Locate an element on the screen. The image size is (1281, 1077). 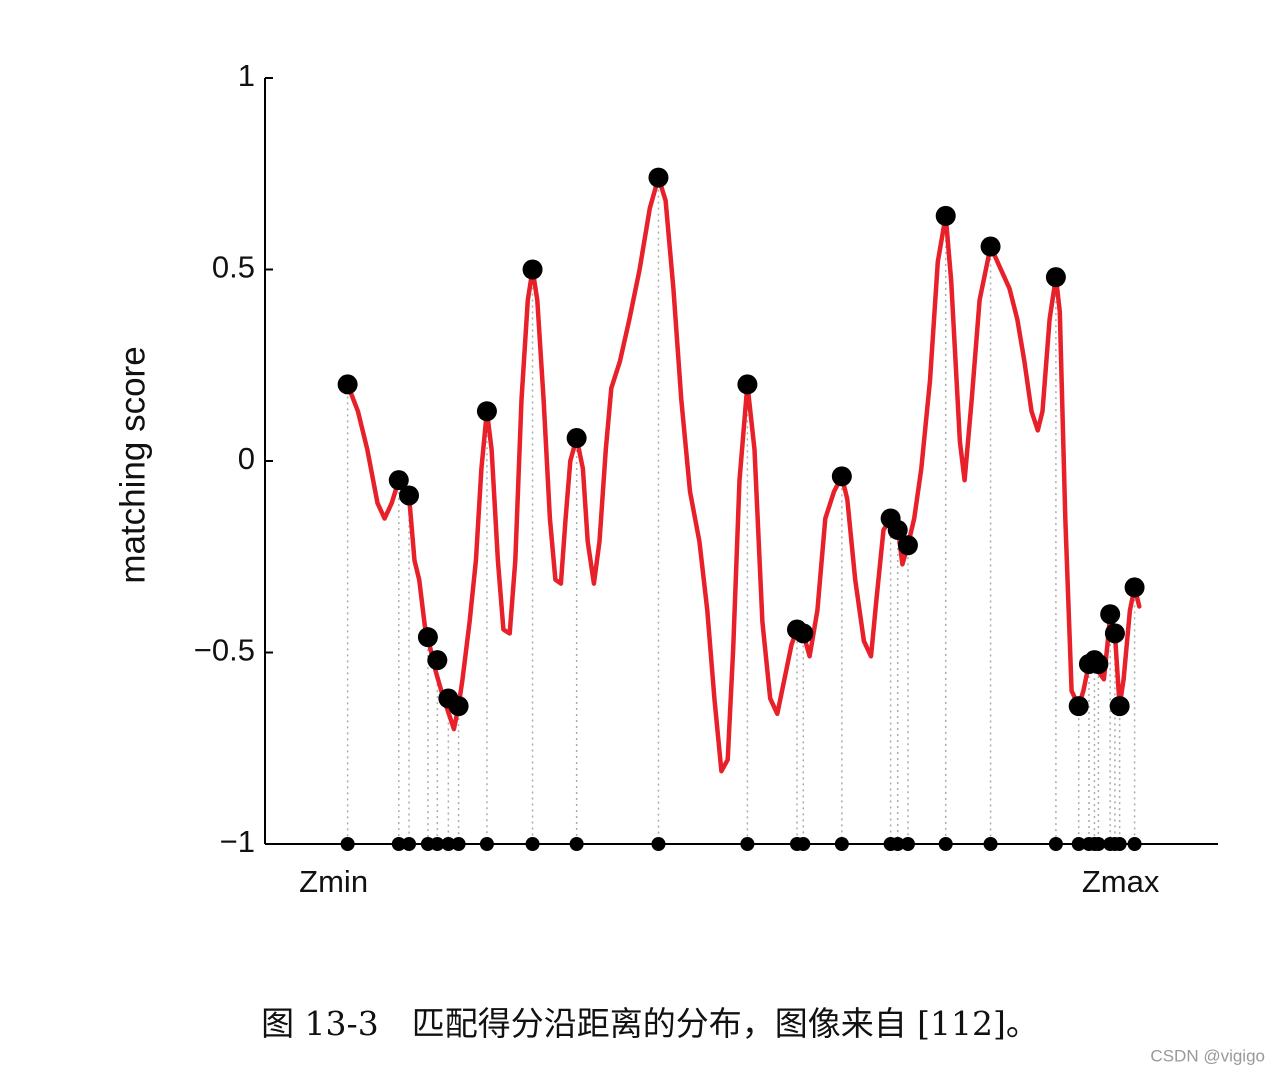
y-tick-label: 0.5 is located at coordinates (233, 267).